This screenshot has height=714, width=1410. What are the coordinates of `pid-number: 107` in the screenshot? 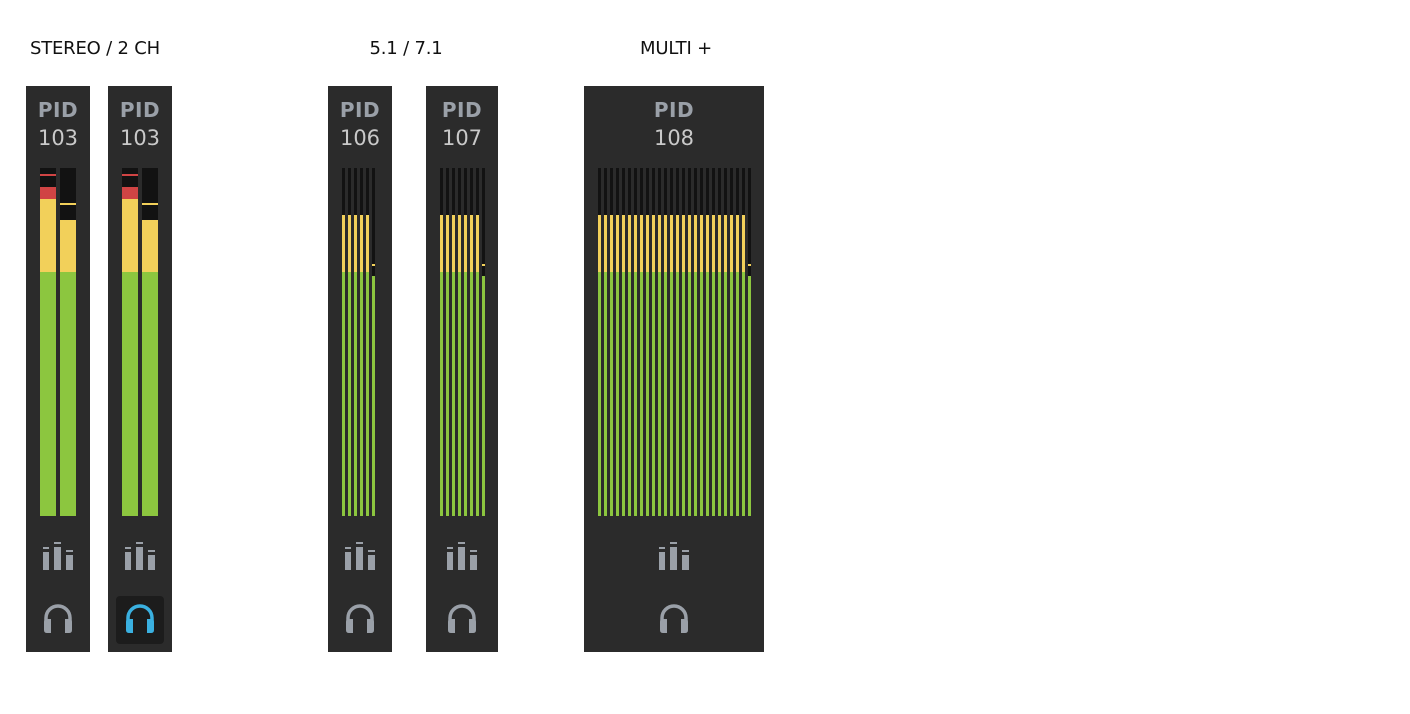 It's located at (462, 138).